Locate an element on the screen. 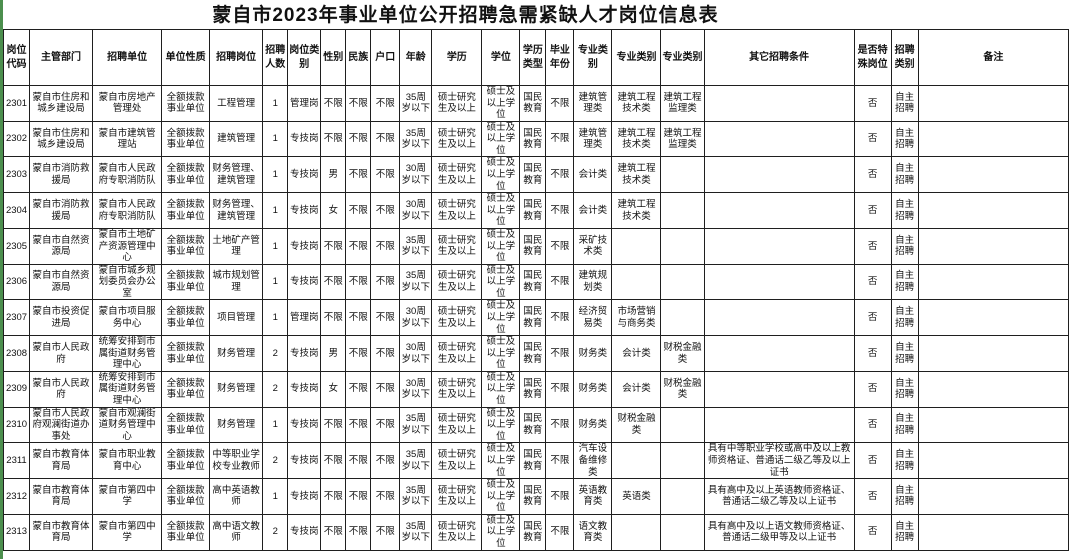  sheet-left-edge is located at coordinates (1, 279).